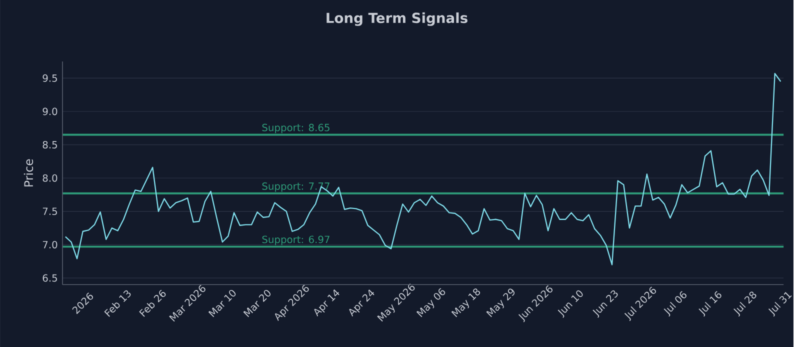 Image resolution: width=800 pixels, height=347 pixels. What do you see at coordinates (745, 304) in the screenshot?
I see `x-tick-label: Jul 28` at bounding box center [745, 304].